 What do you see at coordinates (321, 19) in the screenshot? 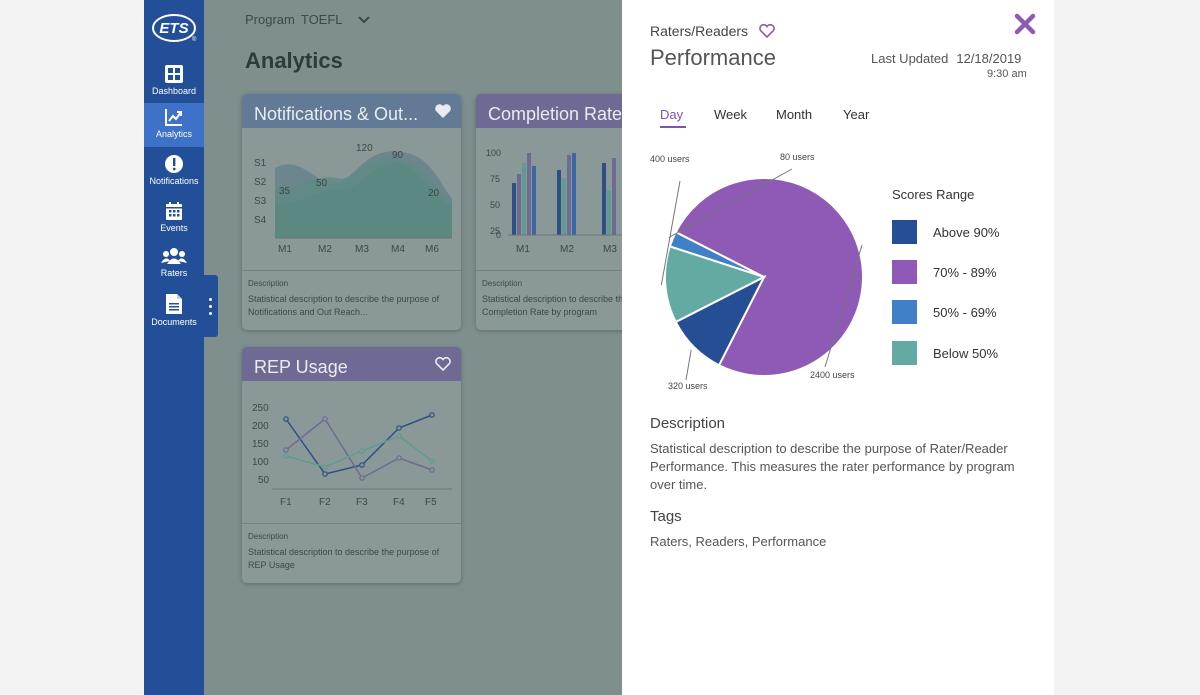
I see `program-value: TOEFL` at bounding box center [321, 19].